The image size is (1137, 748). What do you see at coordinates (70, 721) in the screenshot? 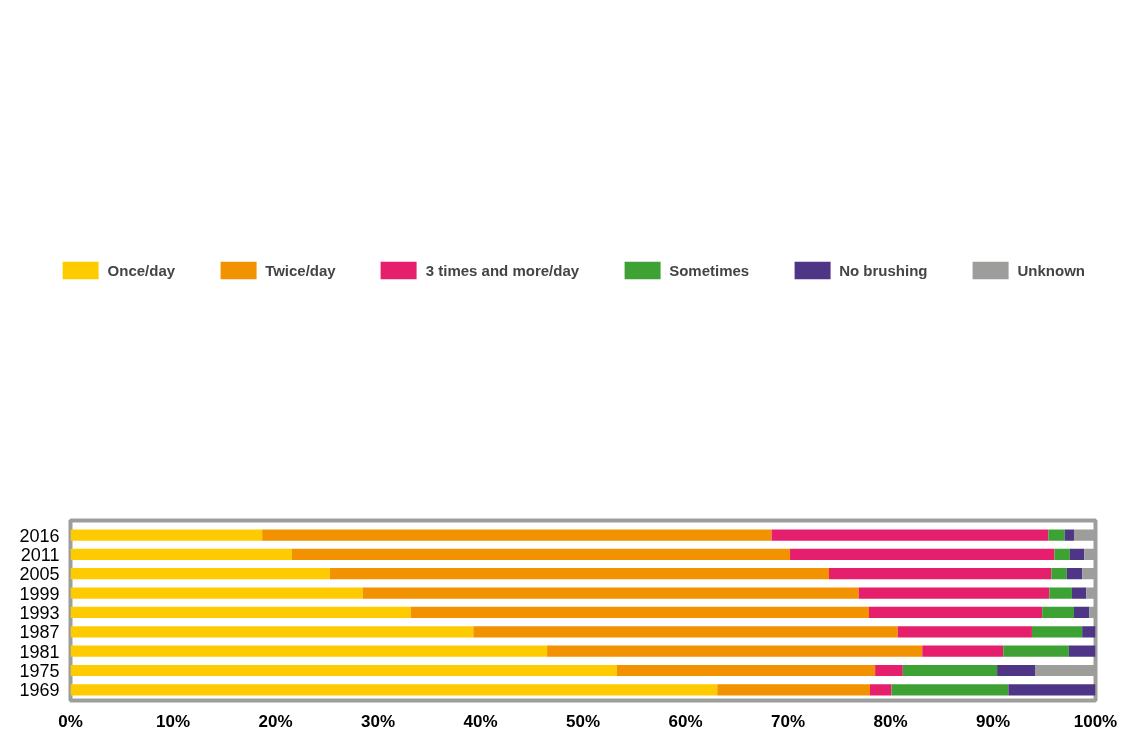
I see `x-tick-label: 0%` at bounding box center [70, 721].